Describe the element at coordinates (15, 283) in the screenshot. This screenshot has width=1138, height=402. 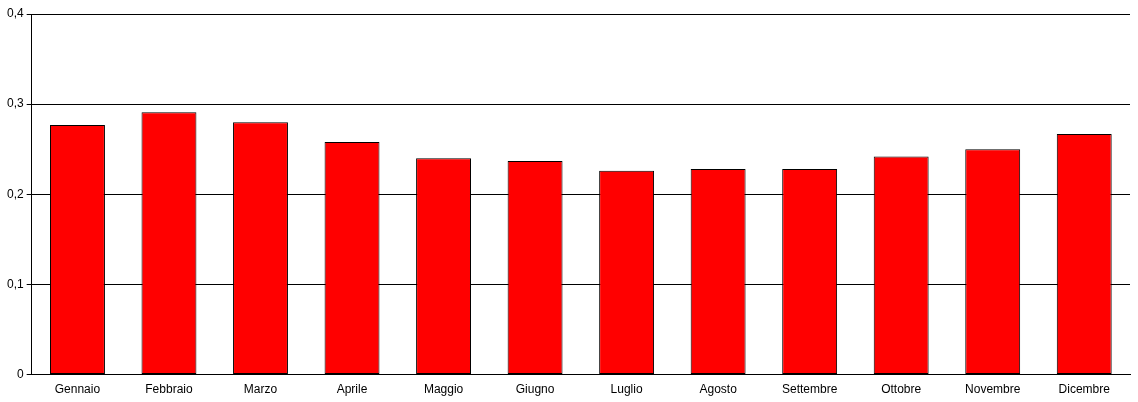
I see `y-tick-label: 0,1` at that location.